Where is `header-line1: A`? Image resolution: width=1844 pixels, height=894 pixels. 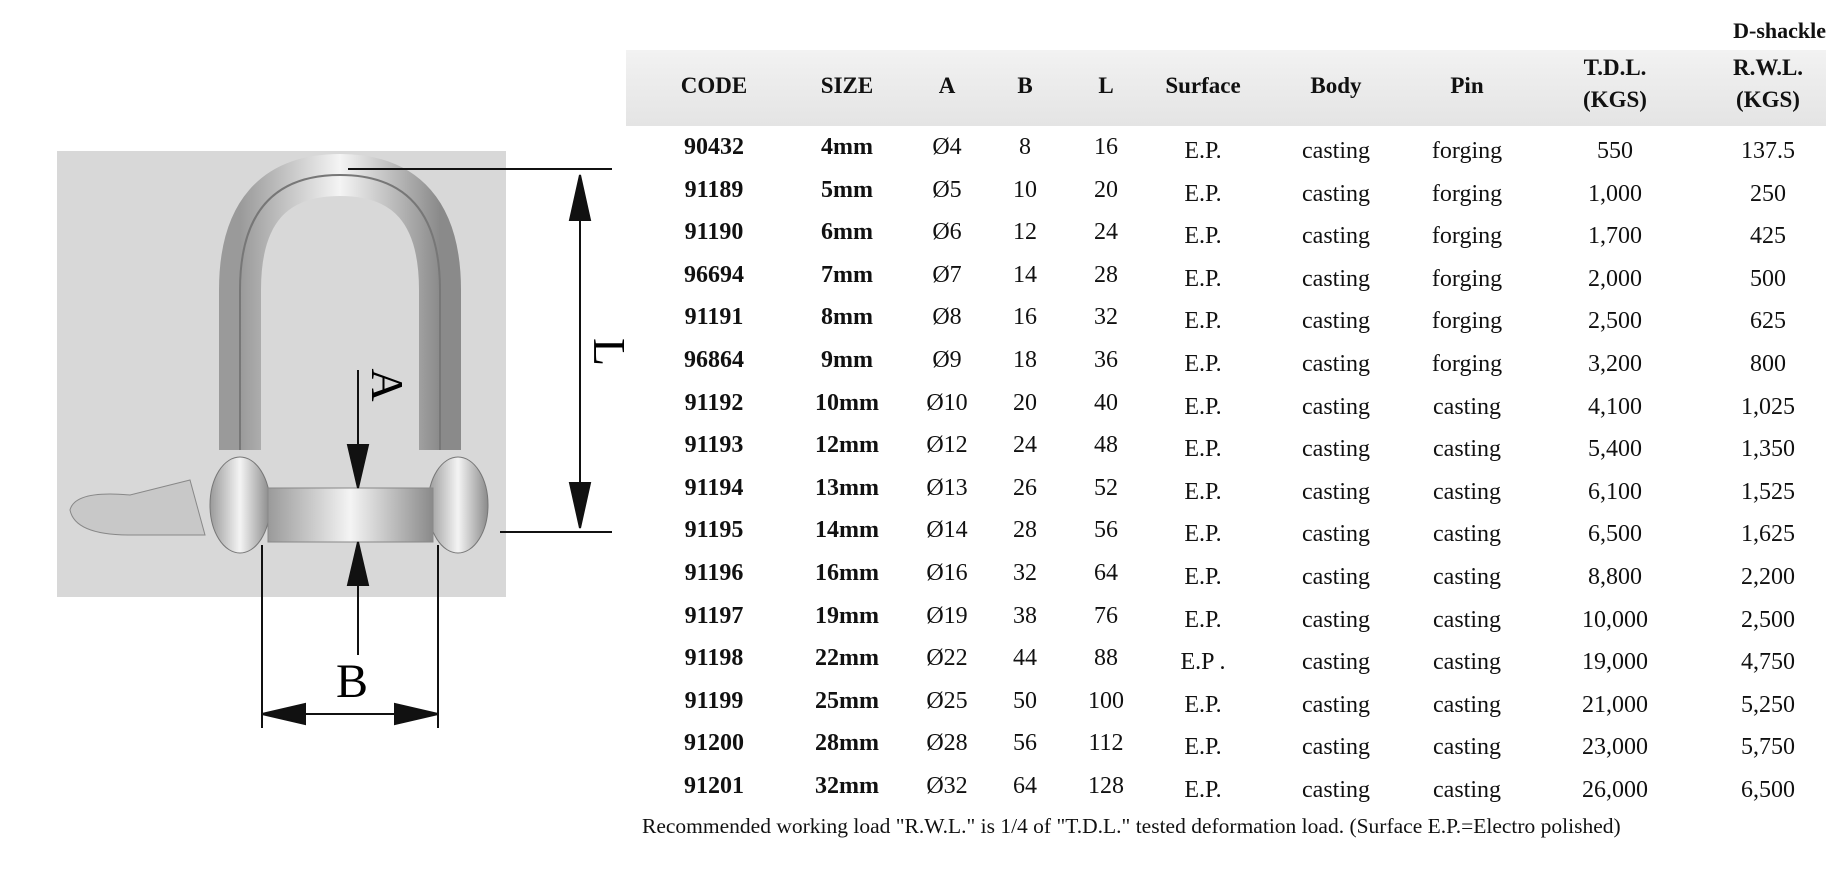
header-line1: A is located at coordinates (947, 85).